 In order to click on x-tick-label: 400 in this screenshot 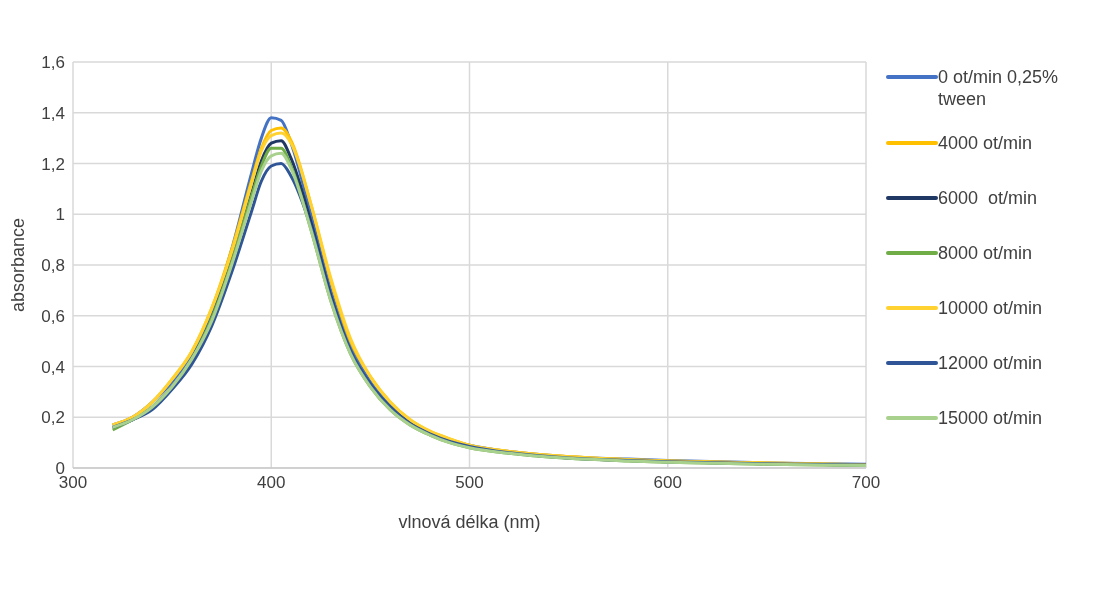, I will do `click(271, 483)`.